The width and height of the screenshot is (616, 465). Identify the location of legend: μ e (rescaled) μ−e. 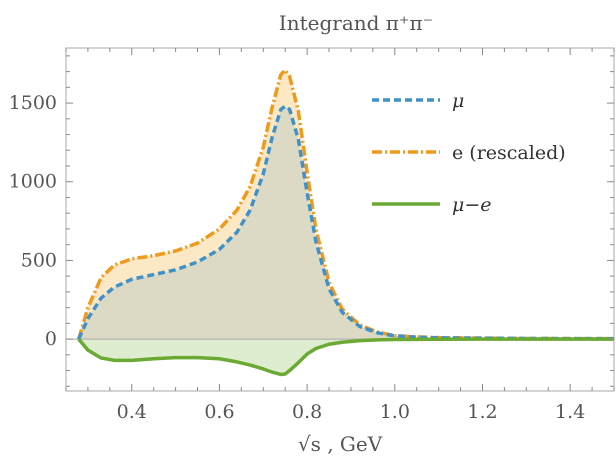
(469, 153).